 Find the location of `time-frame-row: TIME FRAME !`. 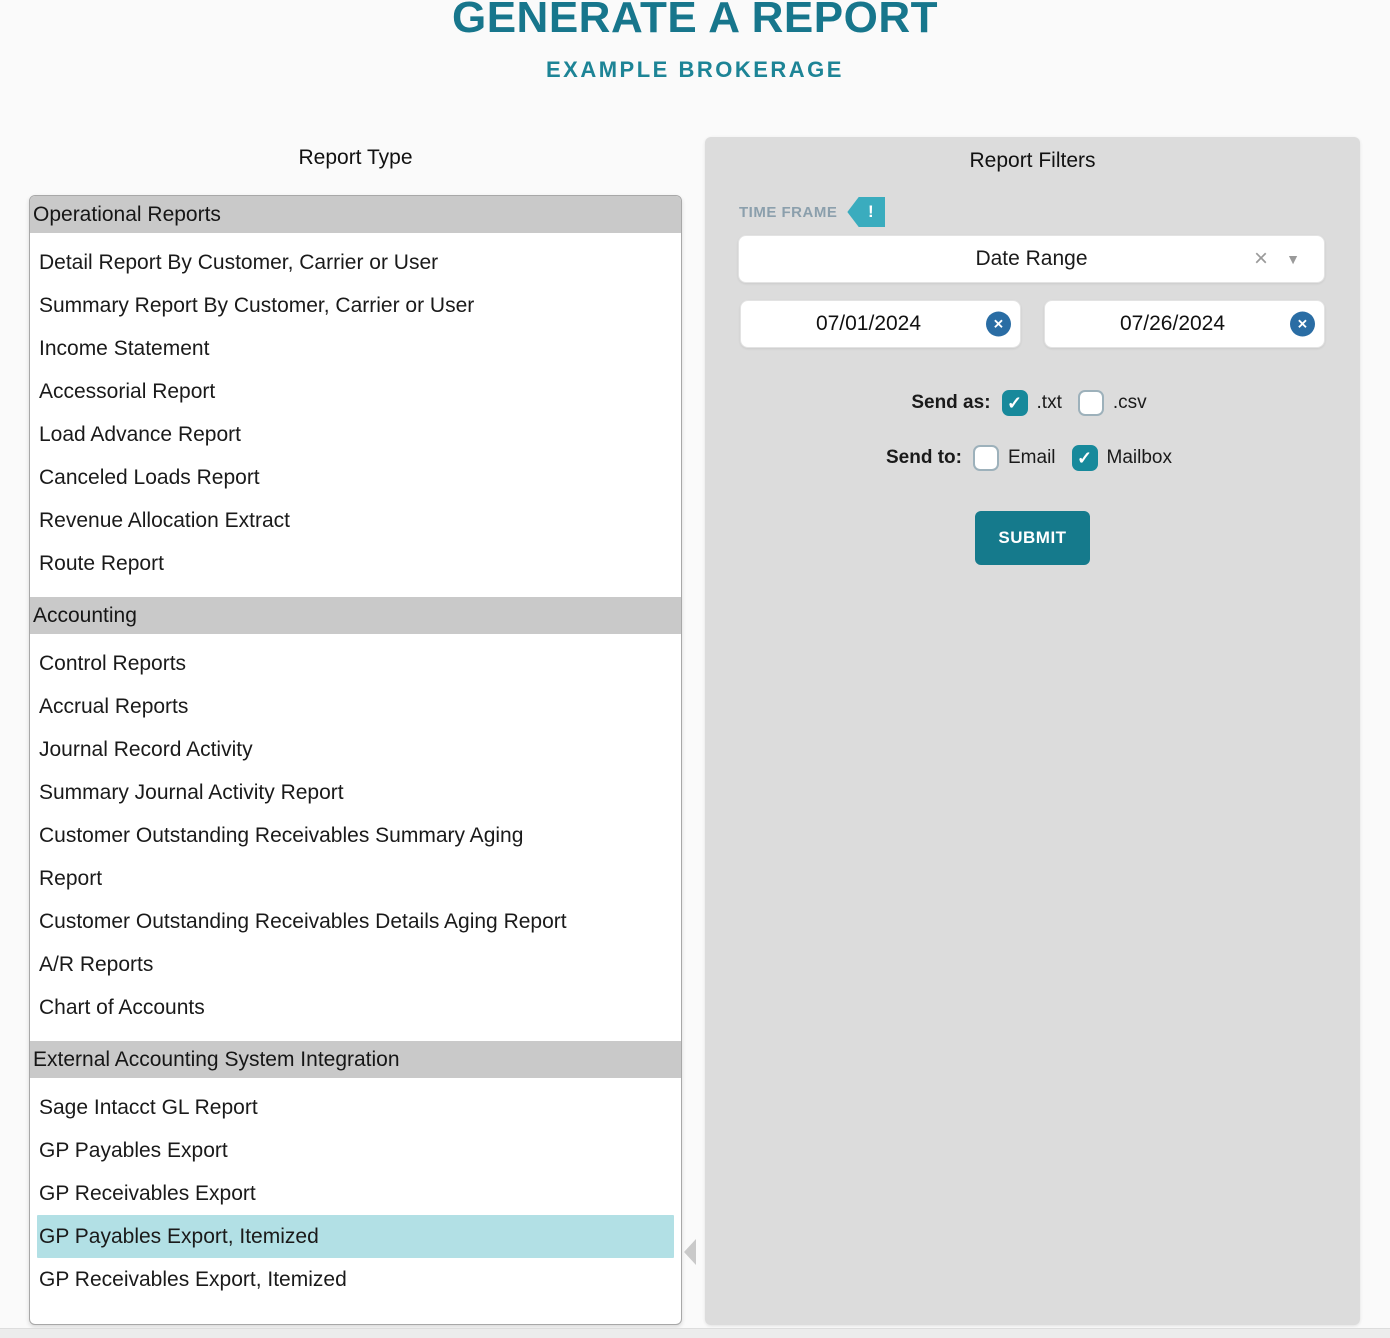

time-frame-row: TIME FRAME ! is located at coordinates (1049, 212).